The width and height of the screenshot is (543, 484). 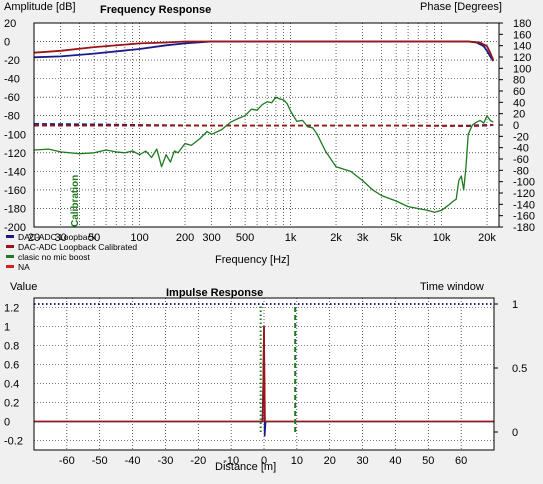 What do you see at coordinates (522, 24) in the screenshot?
I see `fr-y2-tick-label: 180` at bounding box center [522, 24].